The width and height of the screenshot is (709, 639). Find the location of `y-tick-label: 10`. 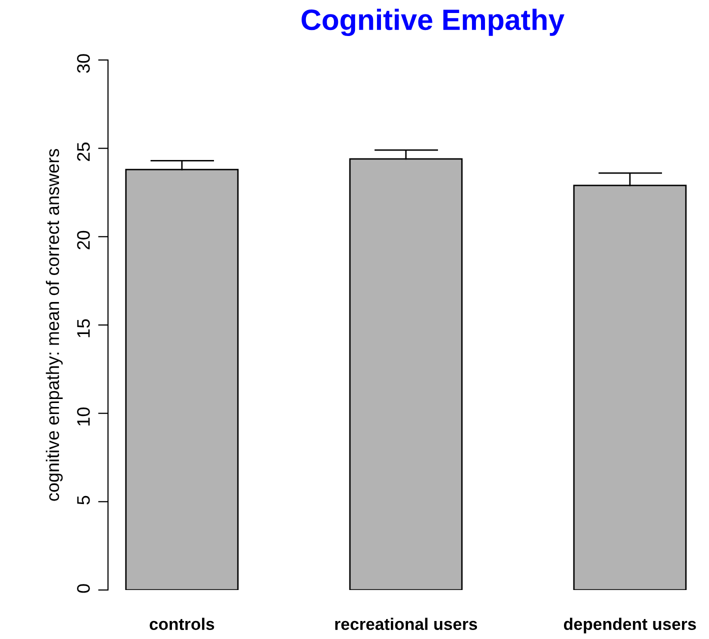

y-tick-label: 10 is located at coordinates (83, 416).